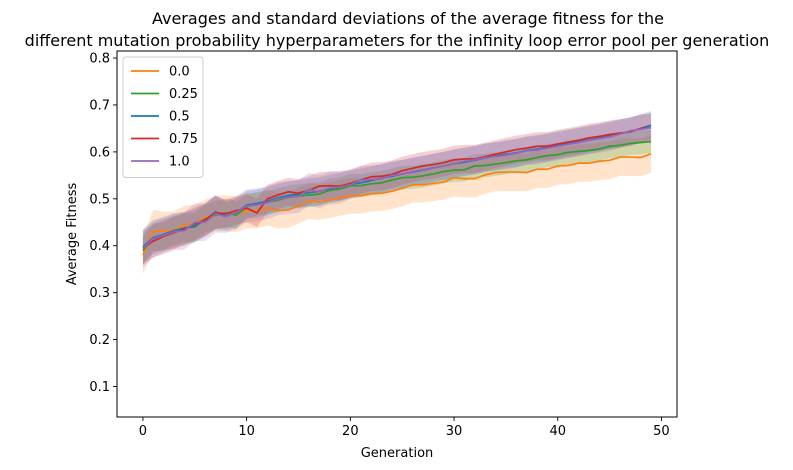 This screenshot has height=470, width=793. I want to click on y-axis-ticks: 0.1 0.2 0.3 0.4 0.5 0.6 0.7 0.8, so click(103, 223).